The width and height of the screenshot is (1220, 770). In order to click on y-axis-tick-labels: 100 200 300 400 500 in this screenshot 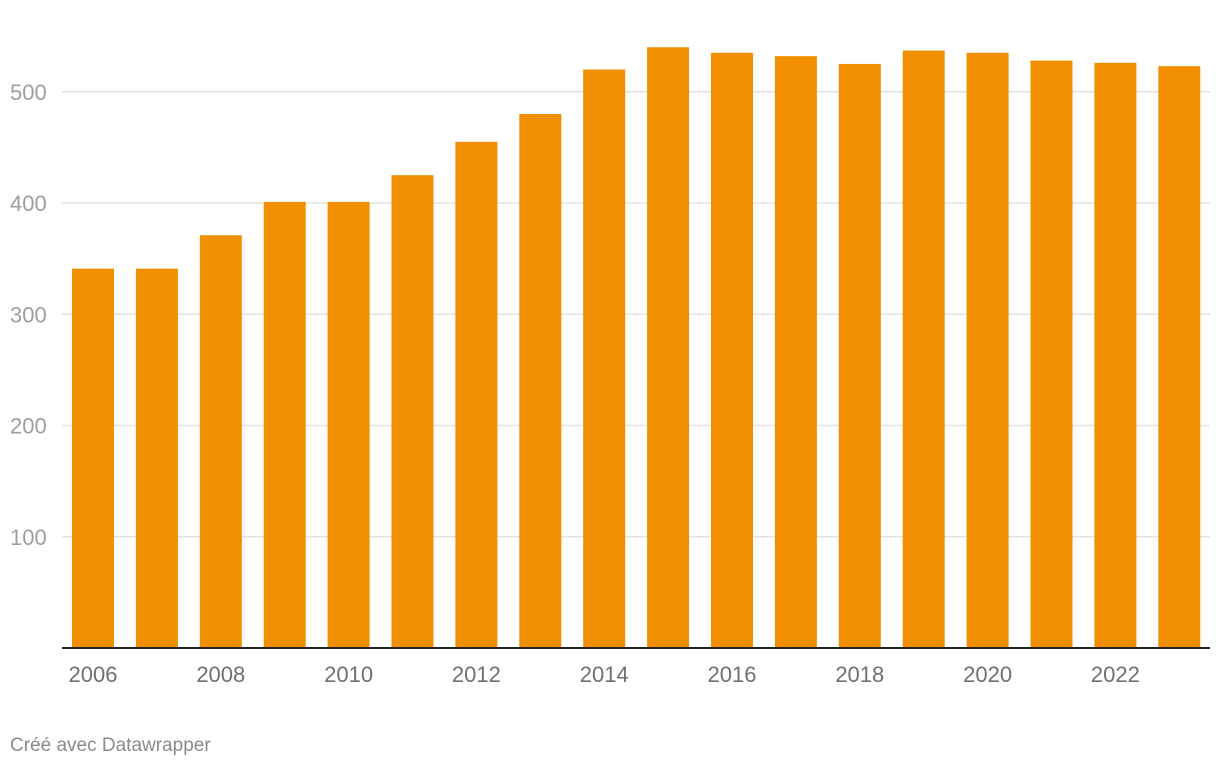, I will do `click(28, 315)`.